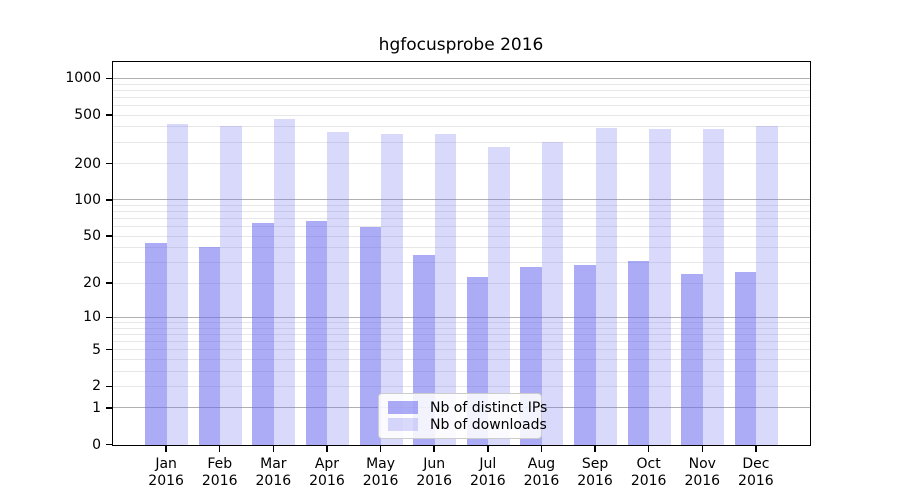 Image resolution: width=900 pixels, height=500 pixels. I want to click on y-axis-tick-label: 2, so click(96, 386).